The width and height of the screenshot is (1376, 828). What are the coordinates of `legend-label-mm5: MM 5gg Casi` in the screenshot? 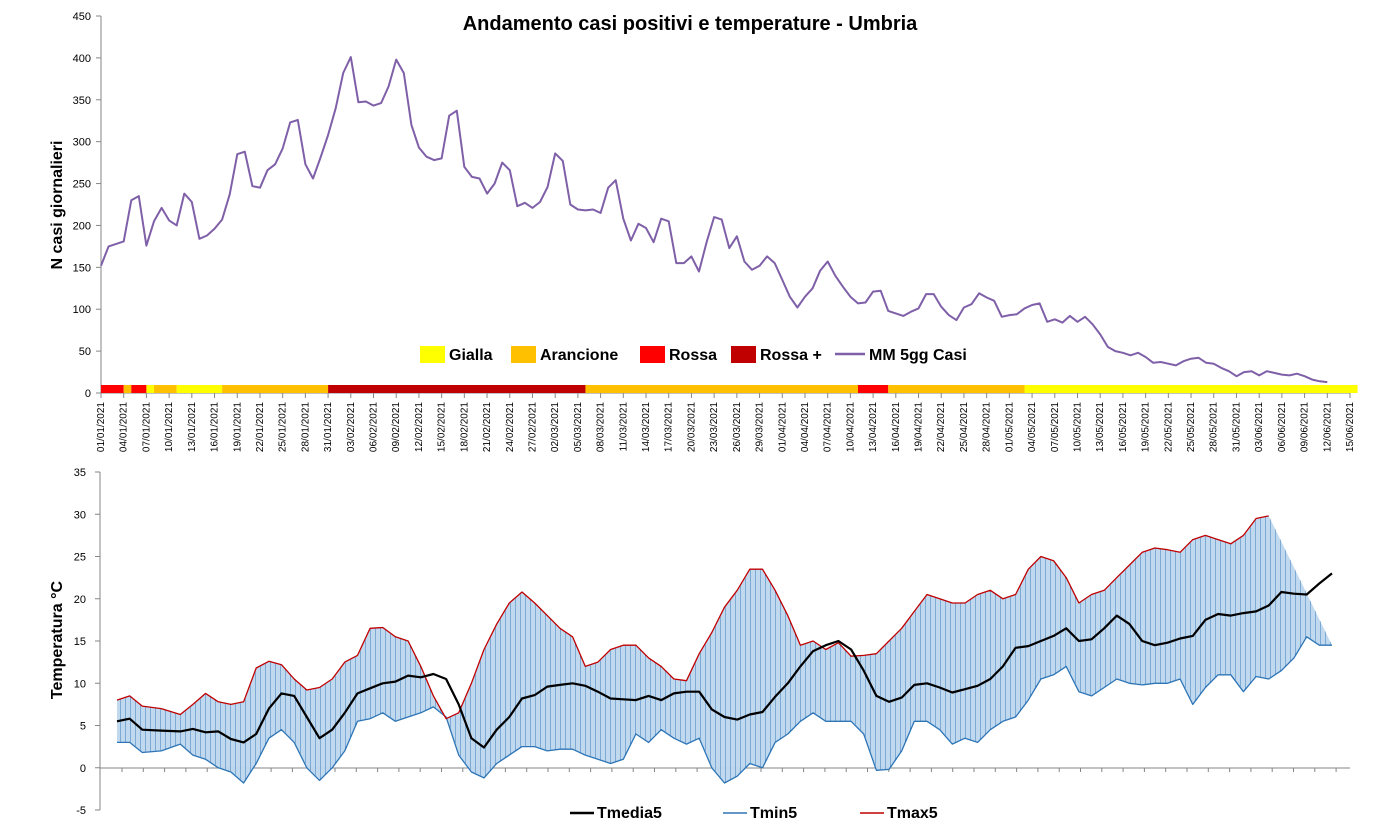 It's located at (918, 355).